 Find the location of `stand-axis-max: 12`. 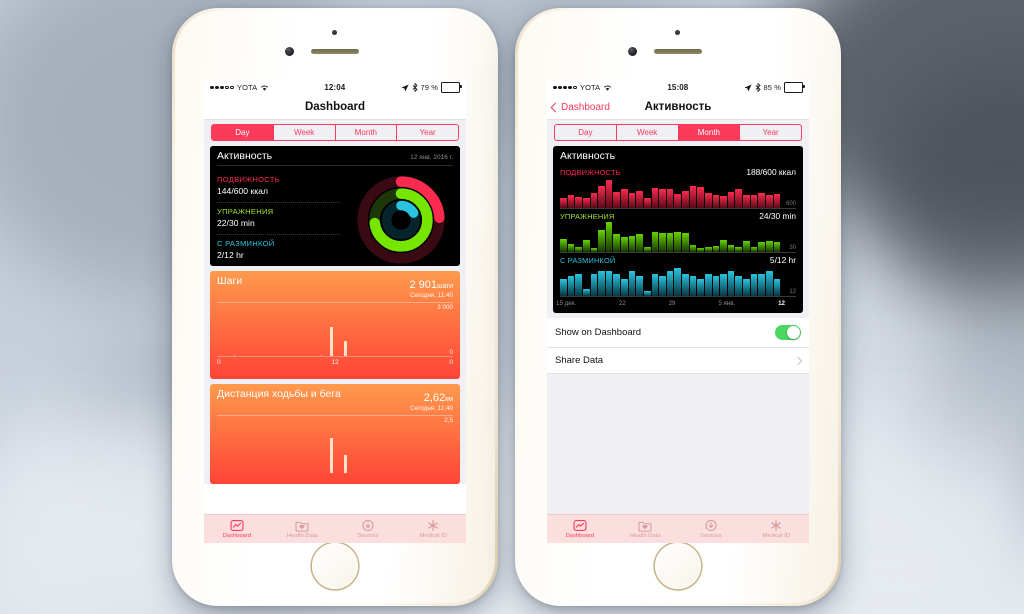

stand-axis-max: 12 is located at coordinates (792, 292).